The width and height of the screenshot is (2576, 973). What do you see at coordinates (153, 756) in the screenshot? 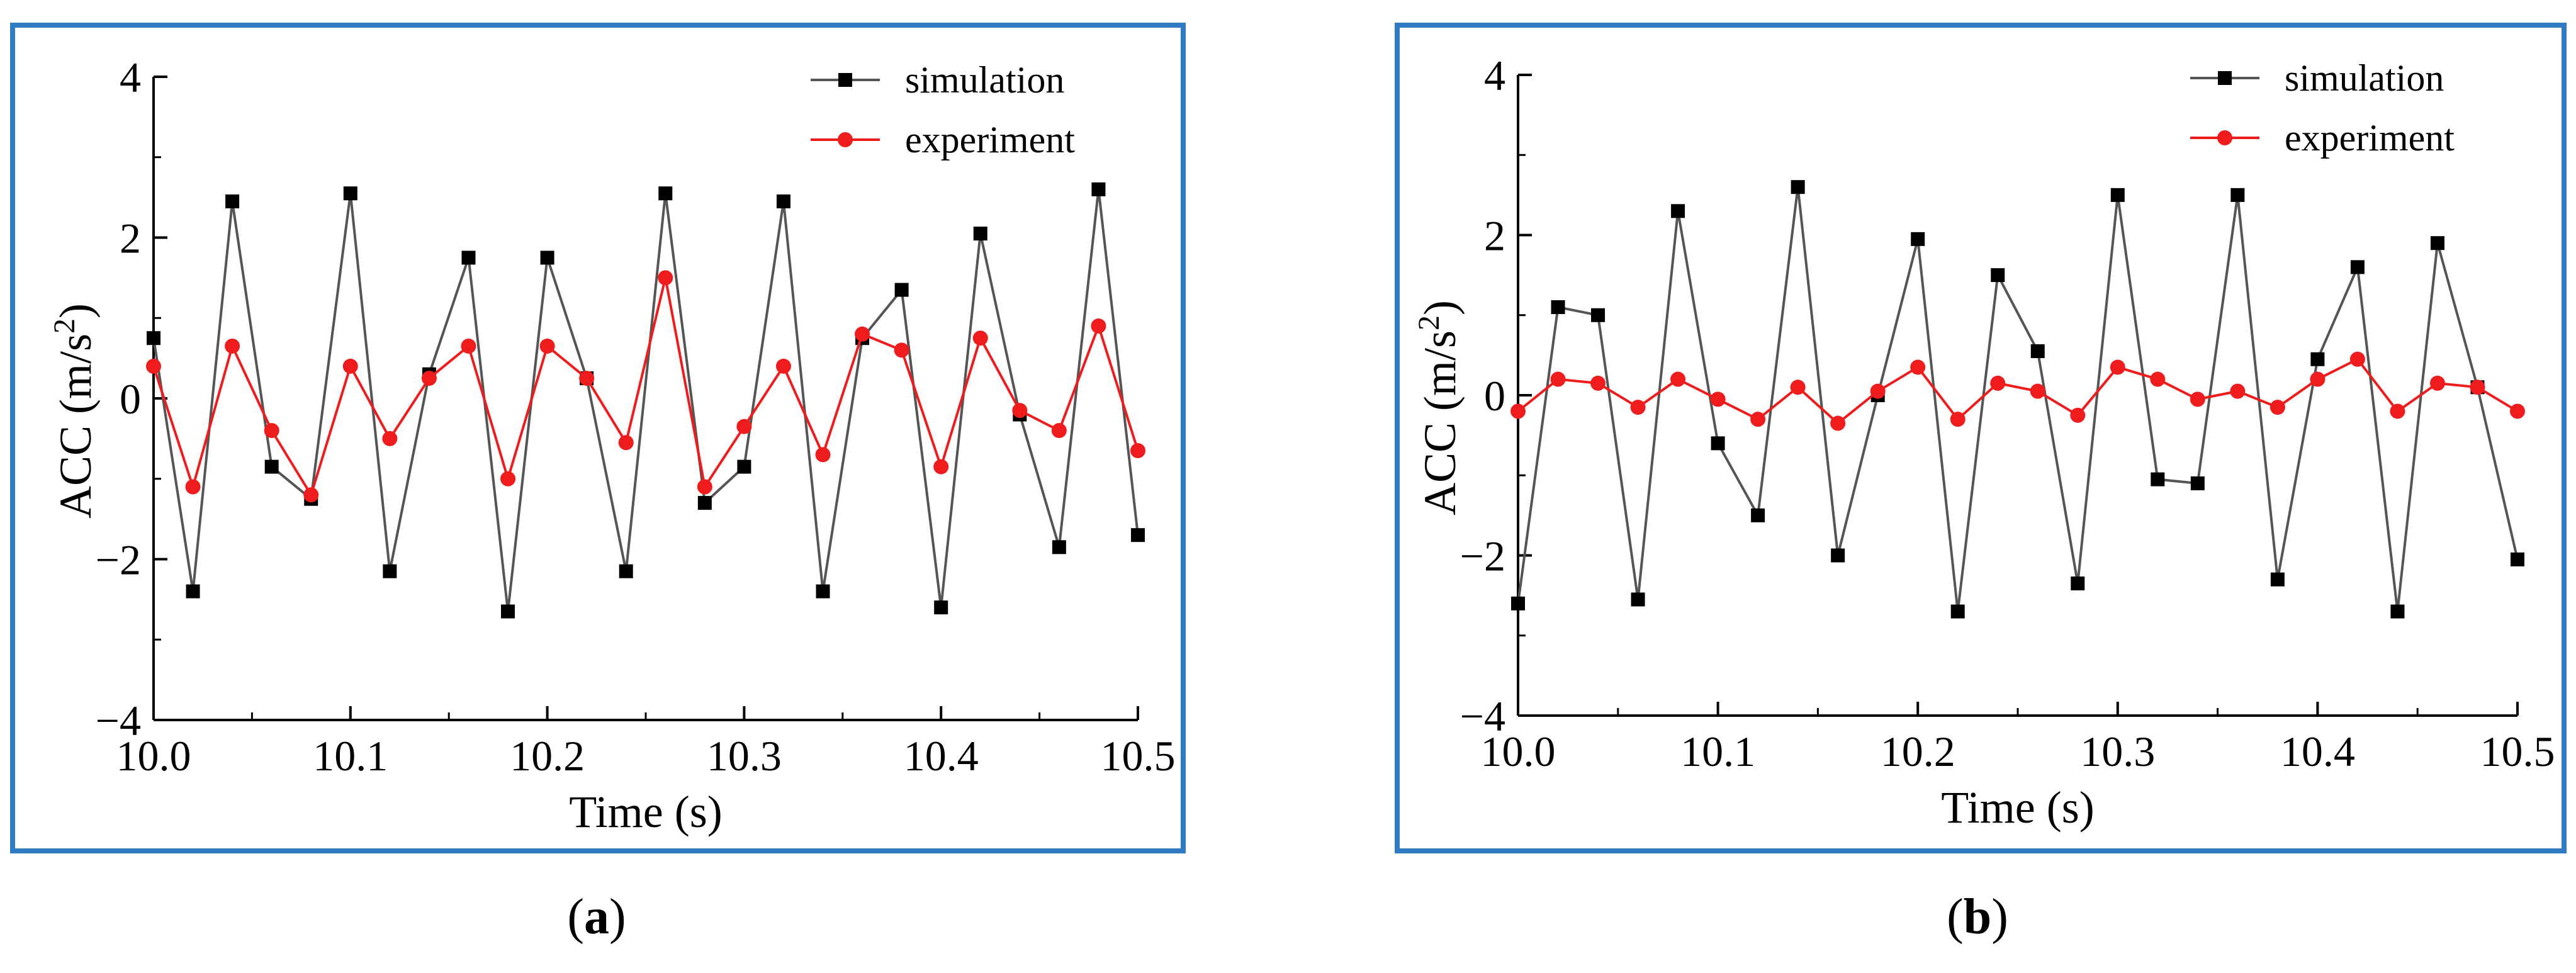
I see `chart-a-x-tick-label: 10.0` at bounding box center [153, 756].